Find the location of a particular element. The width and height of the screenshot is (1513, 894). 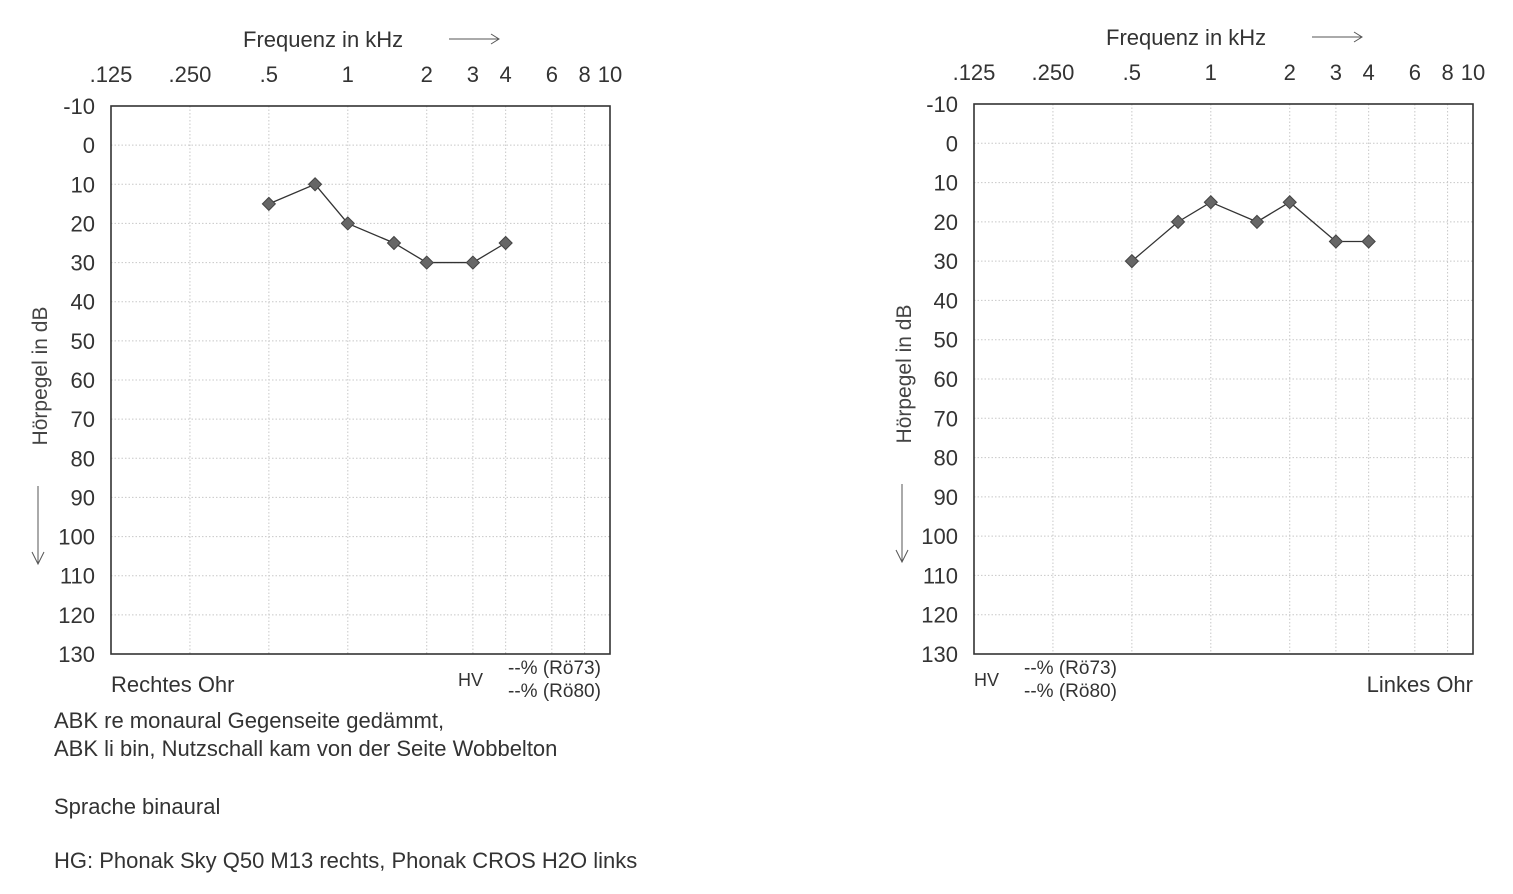

note-line-1: ABK re monaural Gegenseite gedämmt, is located at coordinates (249, 720).